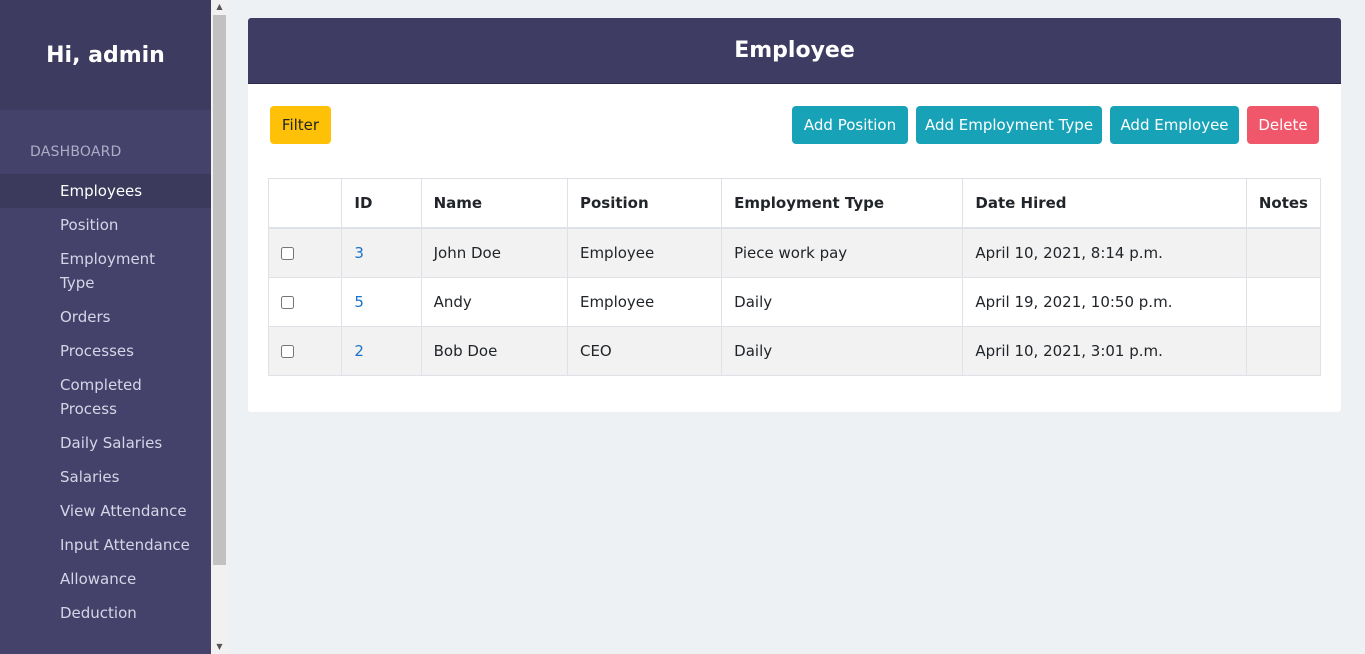 The width and height of the screenshot is (1365, 654). What do you see at coordinates (105, 191) in the screenshot?
I see `sidebar-item-employees: Employees` at bounding box center [105, 191].